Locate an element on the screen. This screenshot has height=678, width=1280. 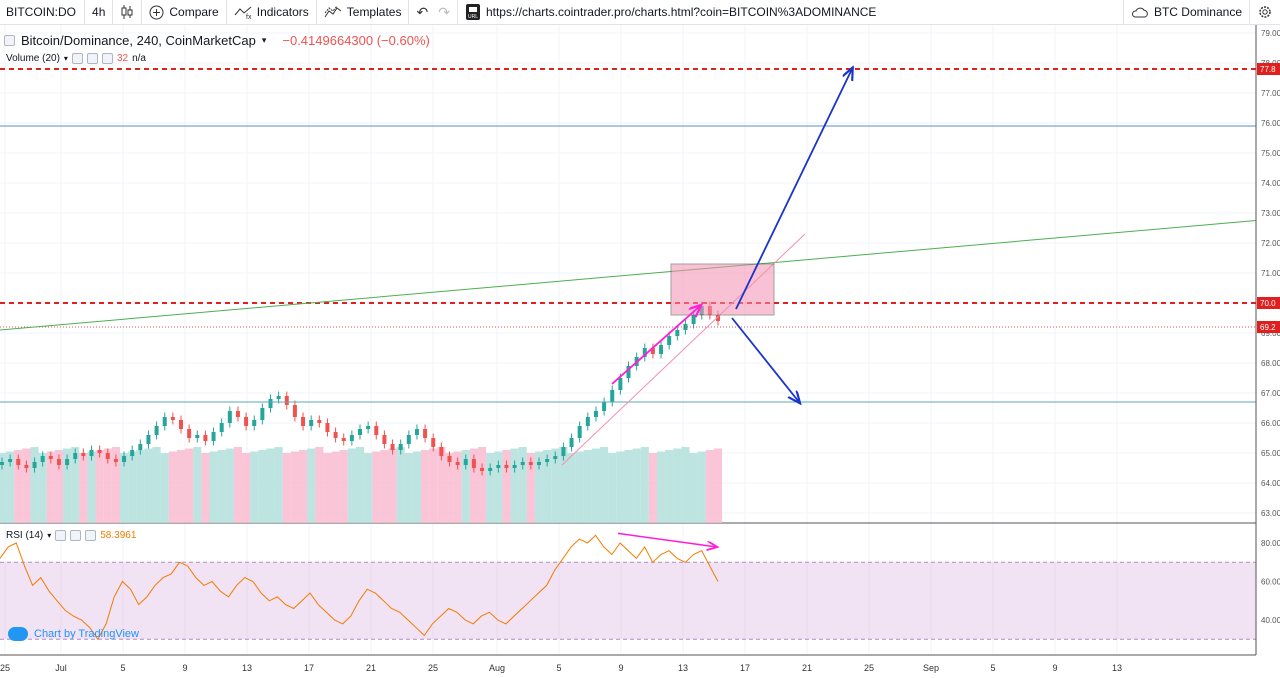
candles-icon is located at coordinates (127, 12).